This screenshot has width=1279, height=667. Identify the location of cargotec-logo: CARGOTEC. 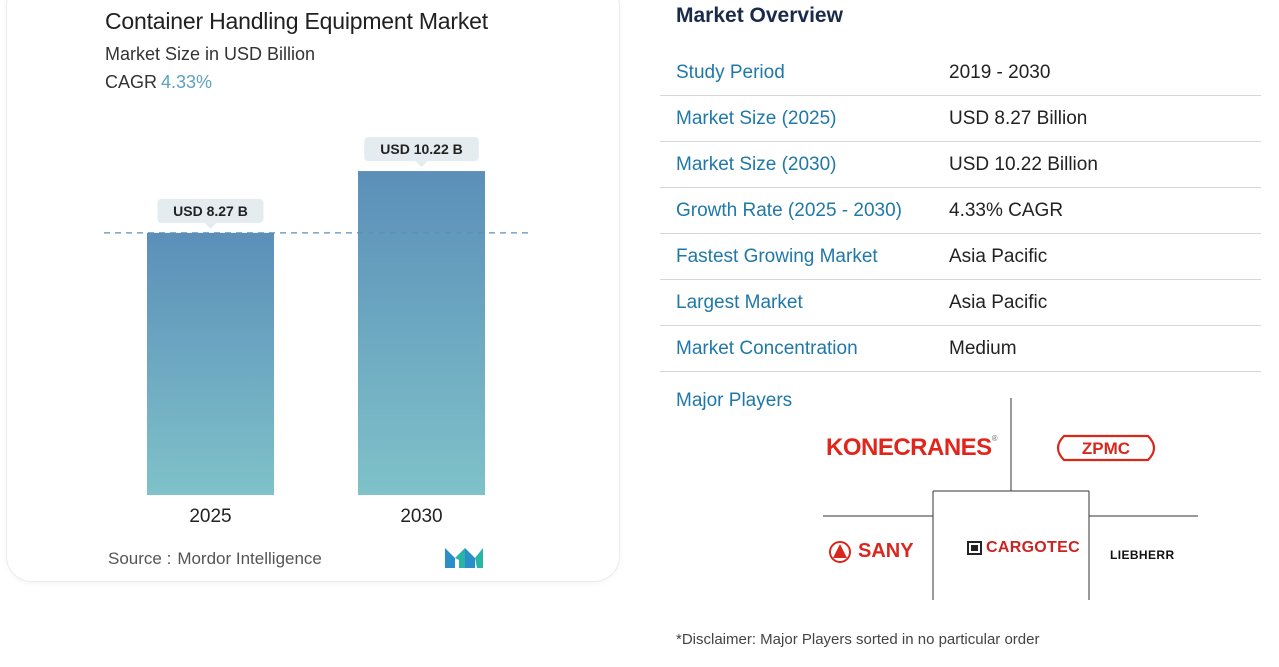
(1023, 548).